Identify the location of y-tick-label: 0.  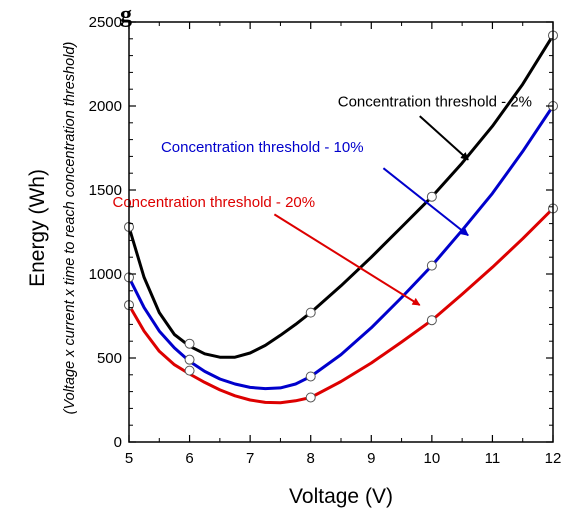
(118, 442).